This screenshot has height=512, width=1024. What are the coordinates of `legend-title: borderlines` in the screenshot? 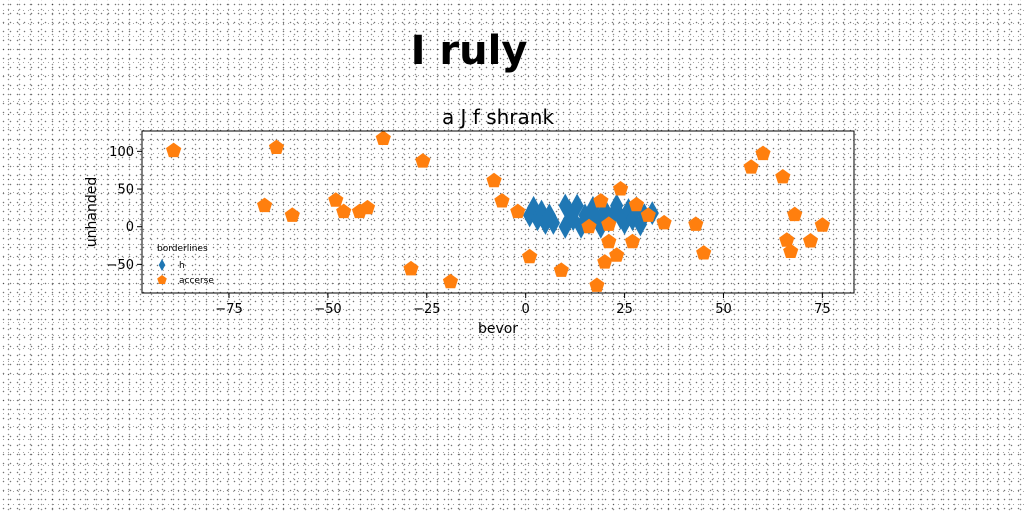 It's located at (182, 249).